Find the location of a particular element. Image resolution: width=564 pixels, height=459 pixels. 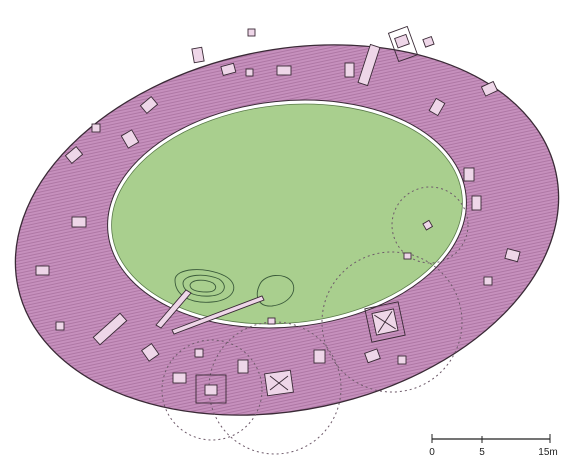

plinth-large is located at coordinates (385, 322).